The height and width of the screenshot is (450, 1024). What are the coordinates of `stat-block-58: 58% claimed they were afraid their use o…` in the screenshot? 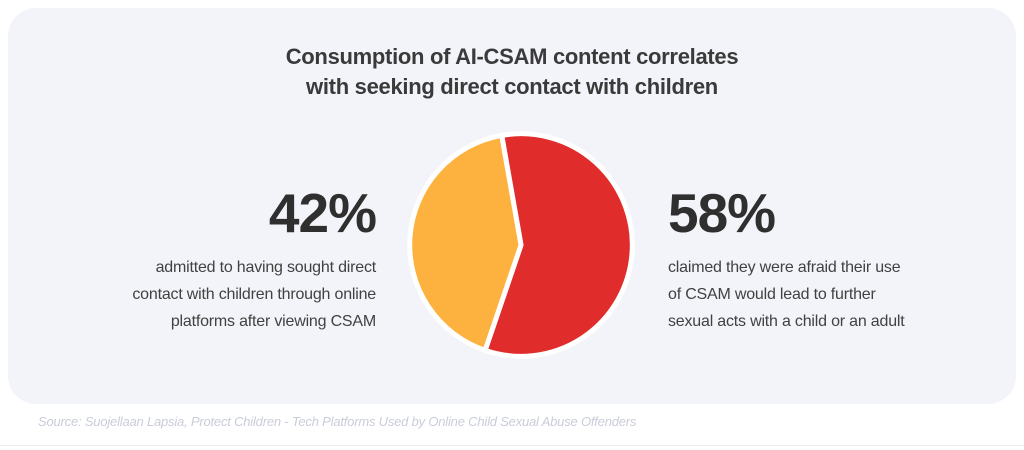 It's located at (803, 260).